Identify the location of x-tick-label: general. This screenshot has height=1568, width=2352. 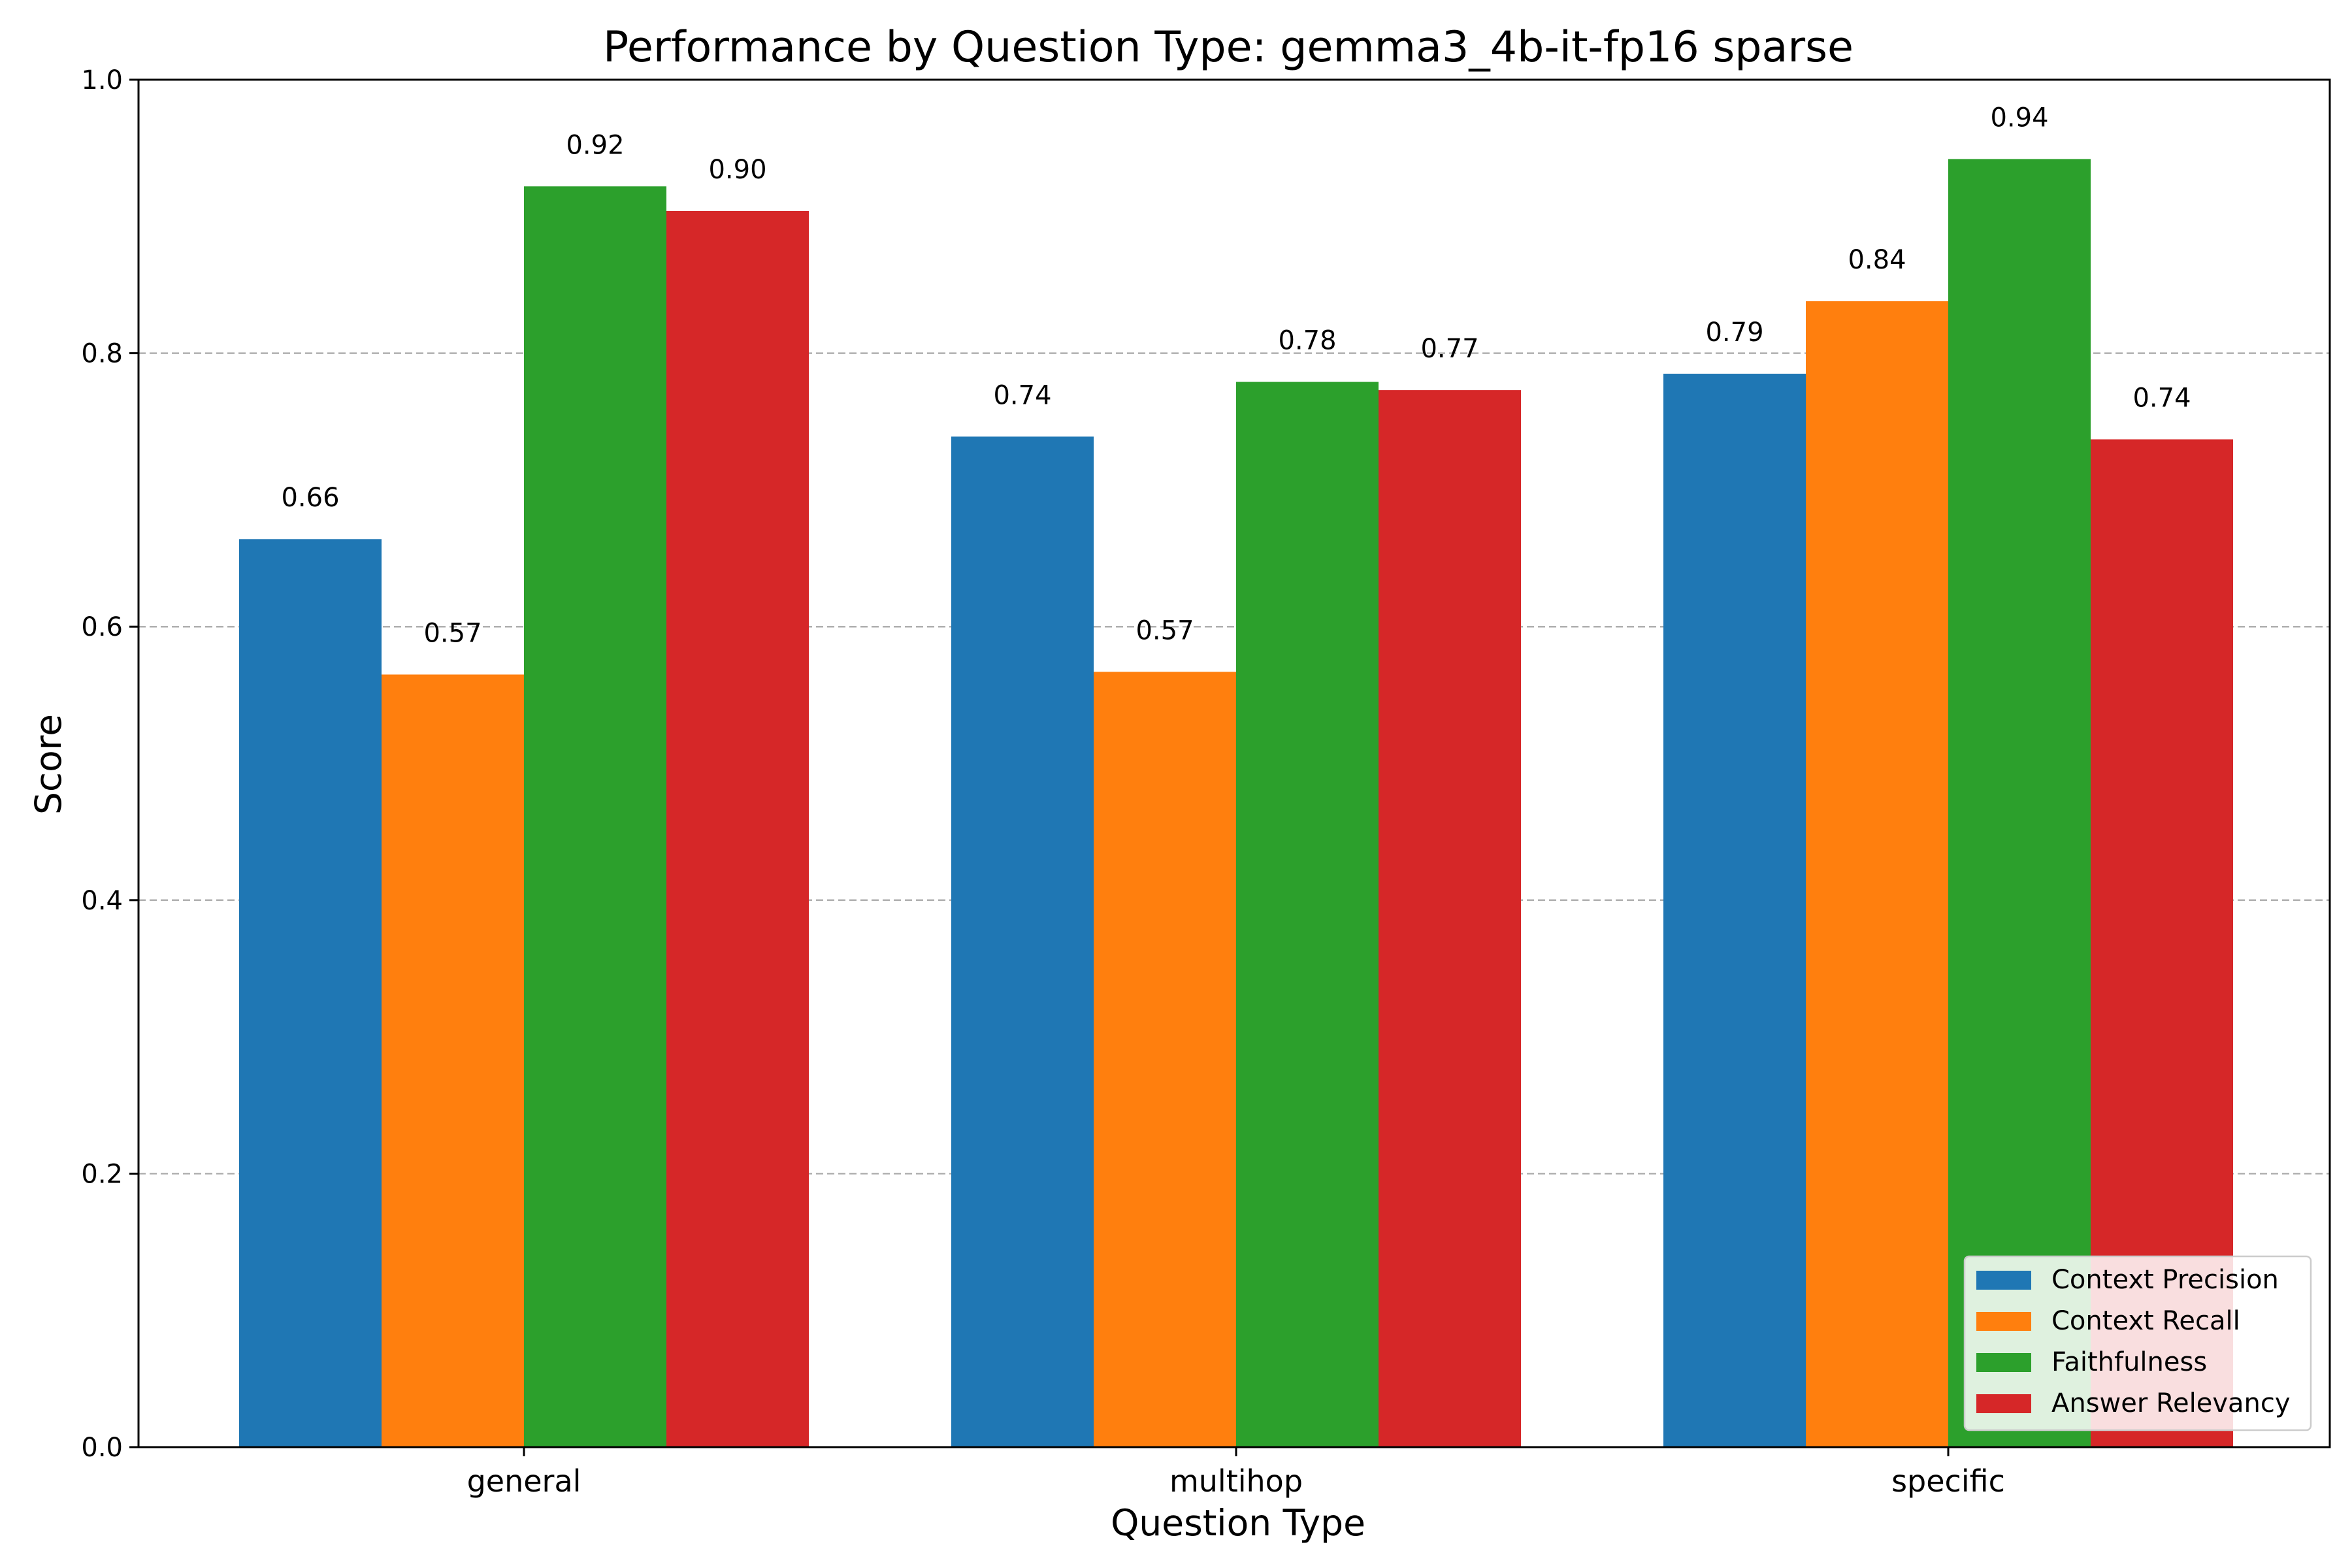
(524, 1481).